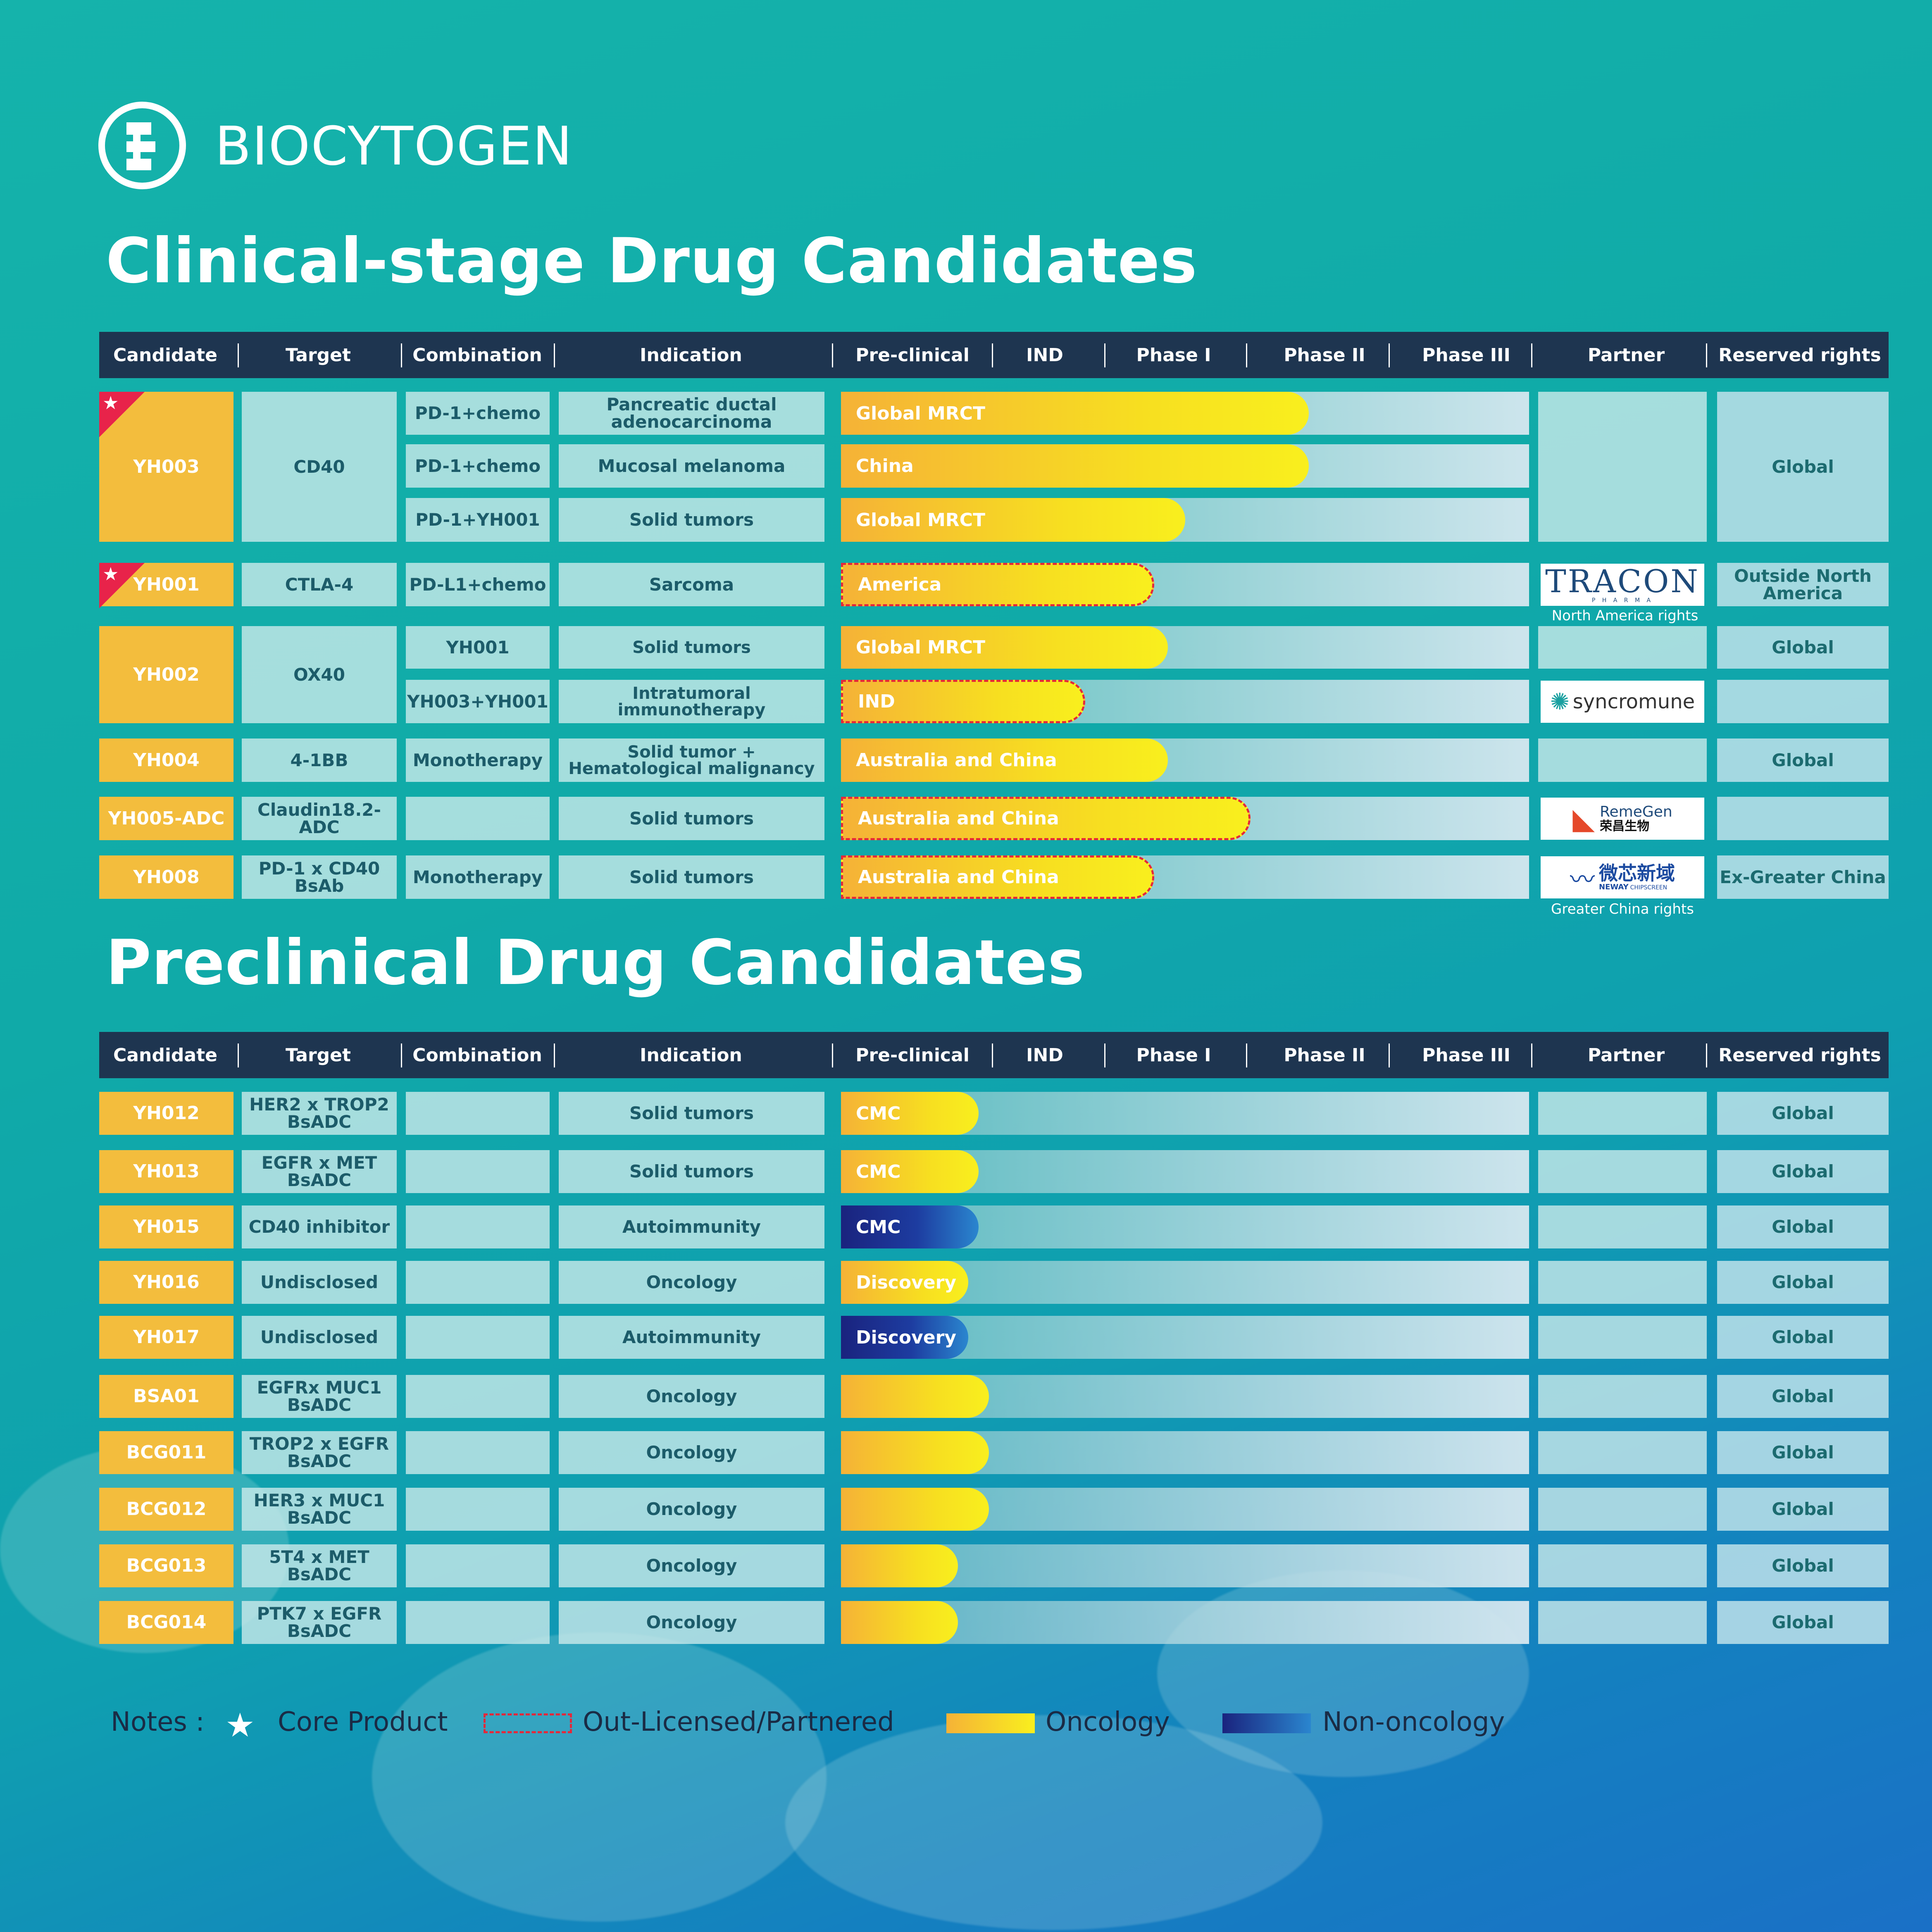 Image resolution: width=1932 pixels, height=1932 pixels. I want to click on target-yh004: 4-1BB, so click(319, 760).